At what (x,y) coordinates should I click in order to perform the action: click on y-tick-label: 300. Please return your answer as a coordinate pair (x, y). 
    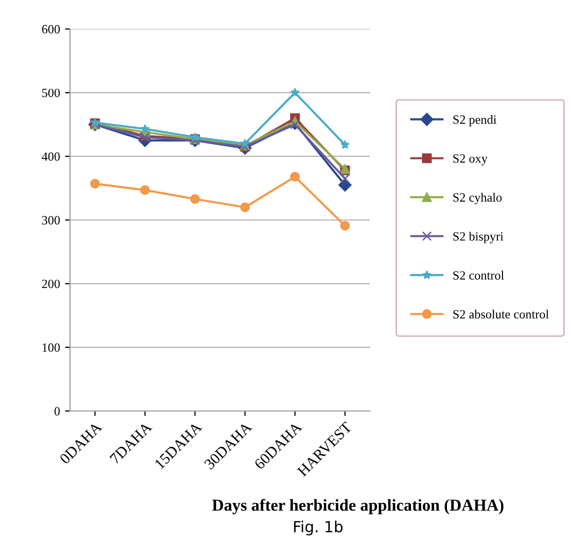
    Looking at the image, I should click on (51, 220).